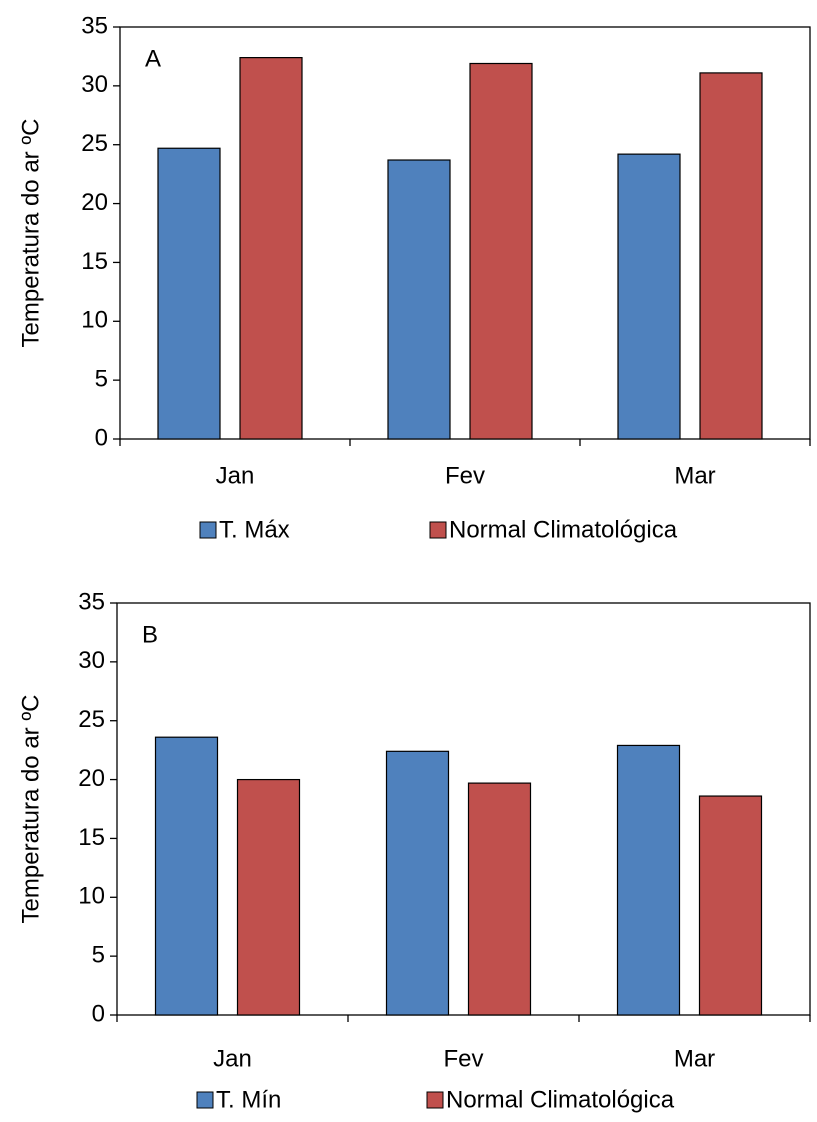 The width and height of the screenshot is (817, 1122). What do you see at coordinates (248, 1099) in the screenshot?
I see `legend-label: T. Mín` at bounding box center [248, 1099].